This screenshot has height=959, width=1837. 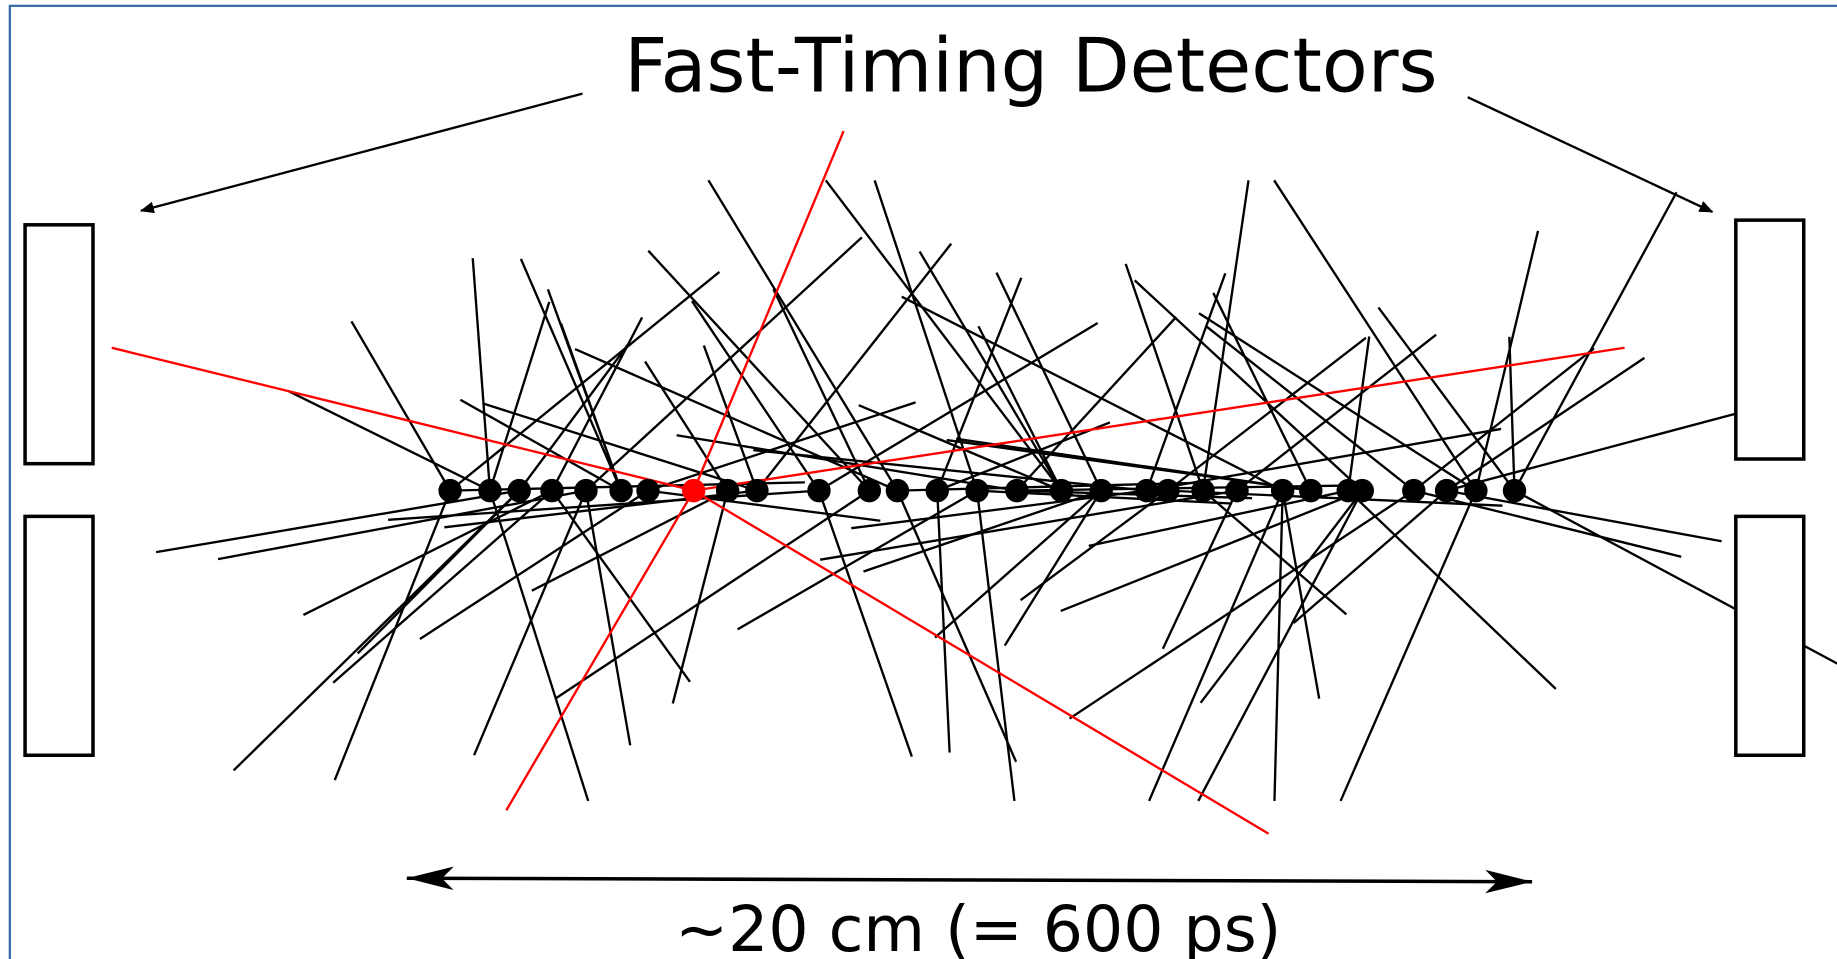 What do you see at coordinates (59, 344) in the screenshot?
I see `detector` at bounding box center [59, 344].